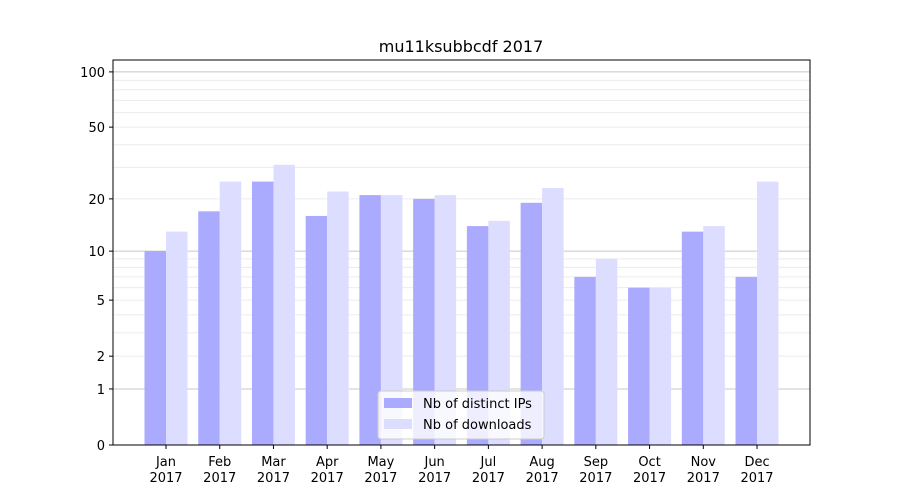 The height and width of the screenshot is (504, 900). Describe the element at coordinates (461, 46) in the screenshot. I see `chart-title: mu11ksubbcdf 2017` at that location.